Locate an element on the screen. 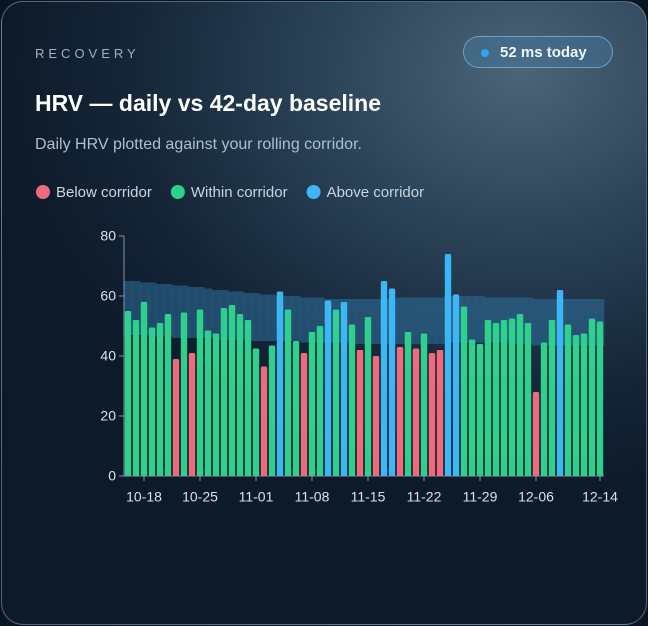 The image size is (648, 626). x-tick-label: 12-06 is located at coordinates (536, 497).